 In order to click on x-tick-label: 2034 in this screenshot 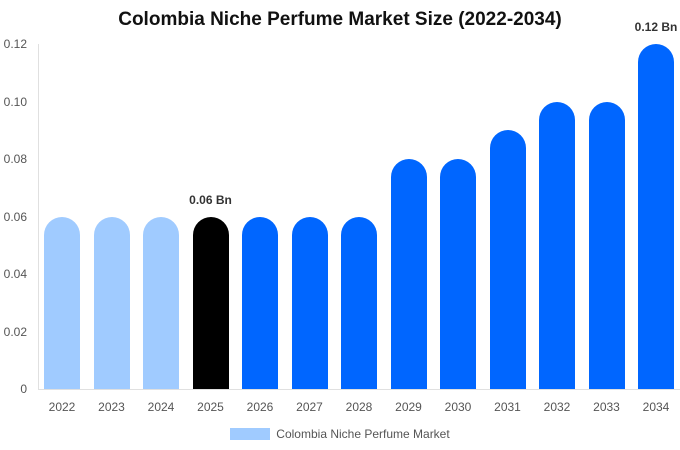, I will do `click(656, 407)`.